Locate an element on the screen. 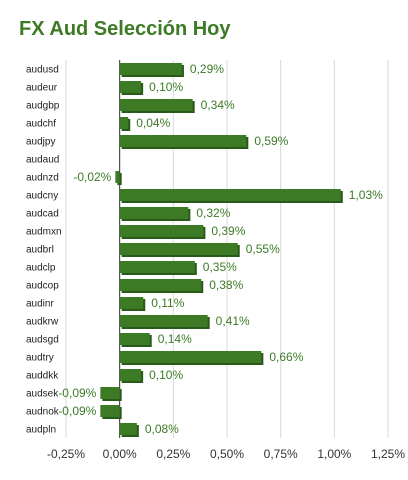  x-tick-label: 0,00% is located at coordinates (120, 454).